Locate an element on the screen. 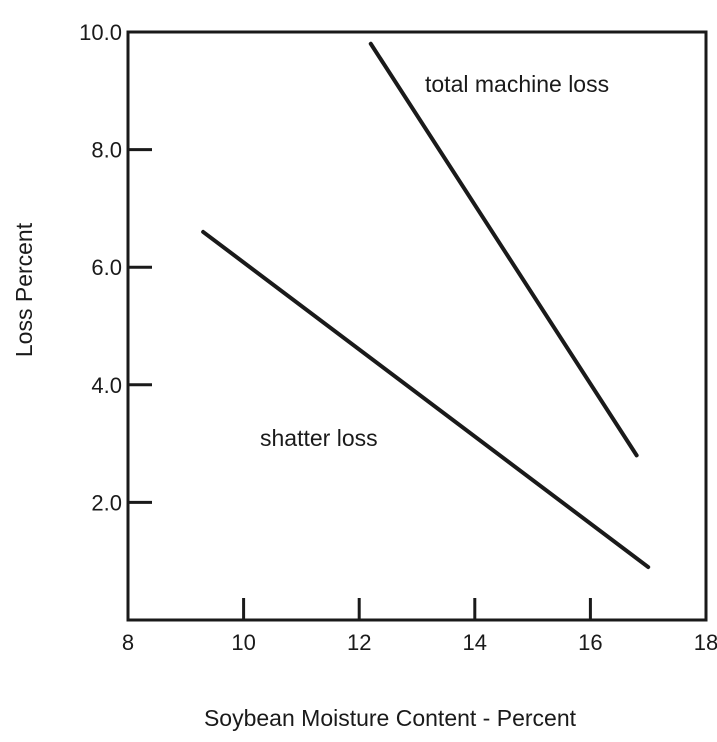  y-tick-label: 4.0 is located at coordinates (106, 385).